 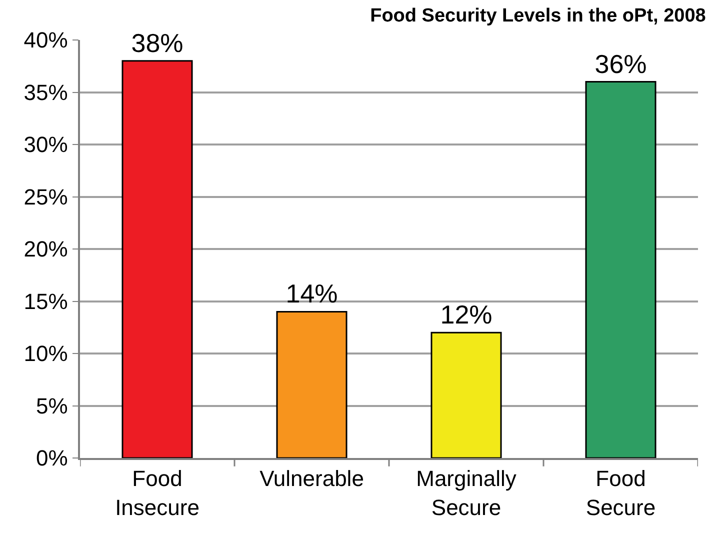 What do you see at coordinates (52, 458) in the screenshot?
I see `y-tick-label: 0%` at bounding box center [52, 458].